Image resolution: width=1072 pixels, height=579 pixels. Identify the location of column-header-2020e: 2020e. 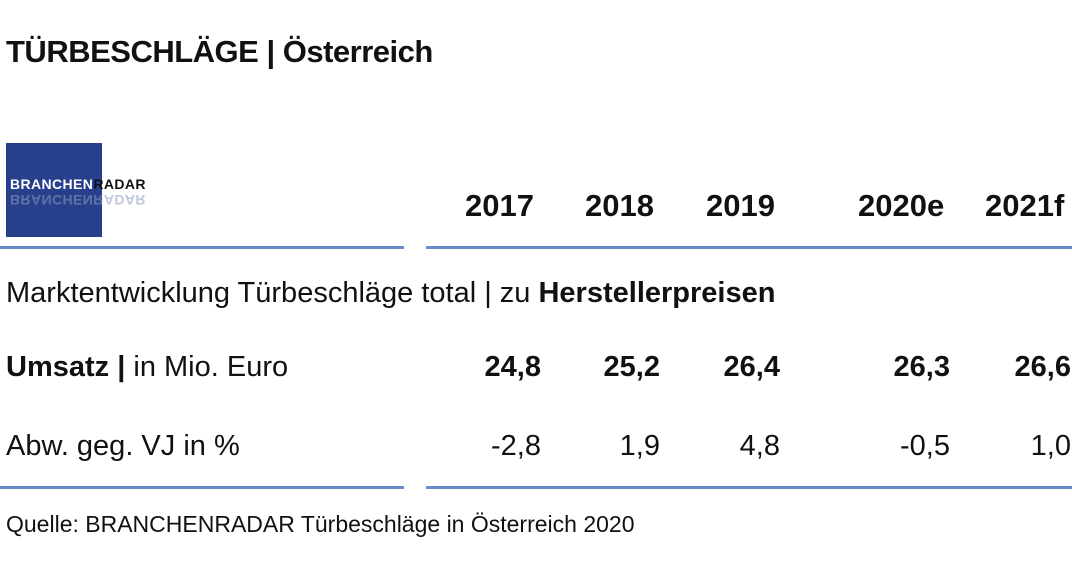
(901, 205).